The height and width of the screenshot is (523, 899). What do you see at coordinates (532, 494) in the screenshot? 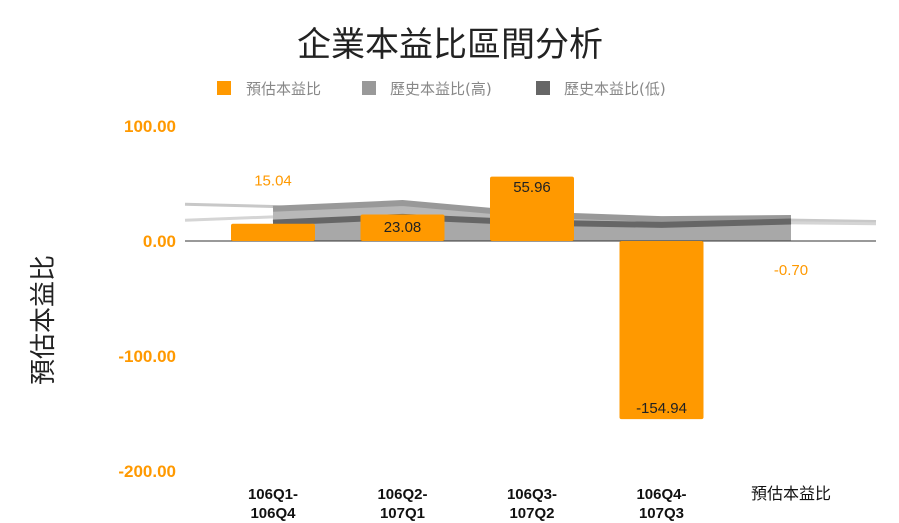
I see `x-tick-label: 106Q3-` at bounding box center [532, 494].